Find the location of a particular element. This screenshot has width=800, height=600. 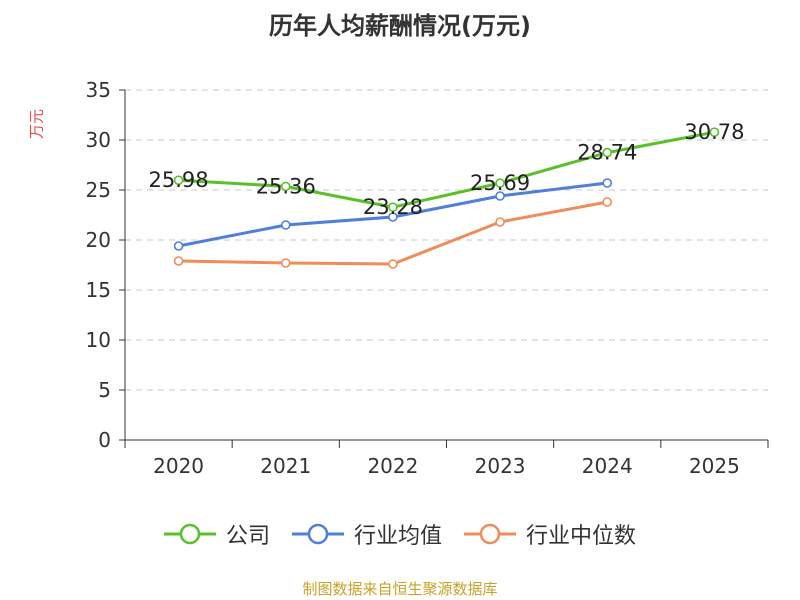

data-label: 28.74 is located at coordinates (607, 153).